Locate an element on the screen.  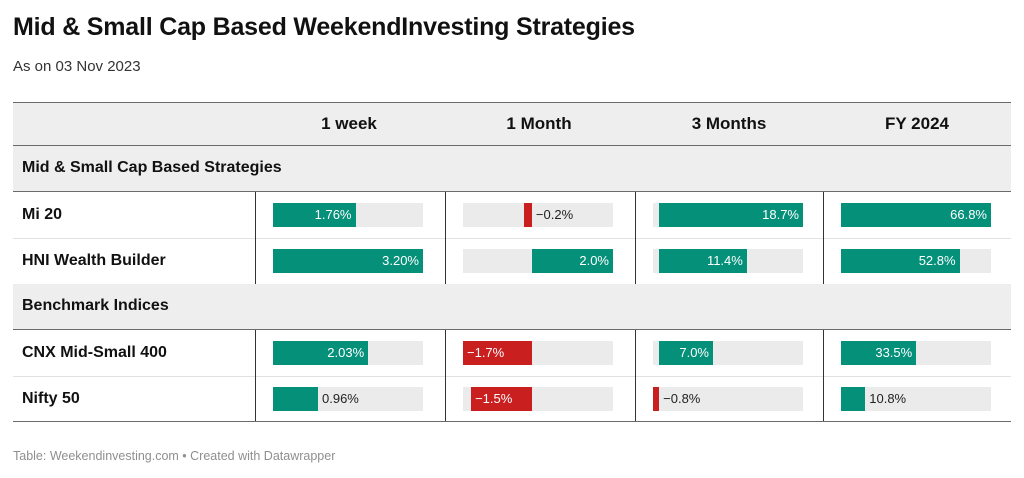
column-header: 3 Months is located at coordinates (729, 123).